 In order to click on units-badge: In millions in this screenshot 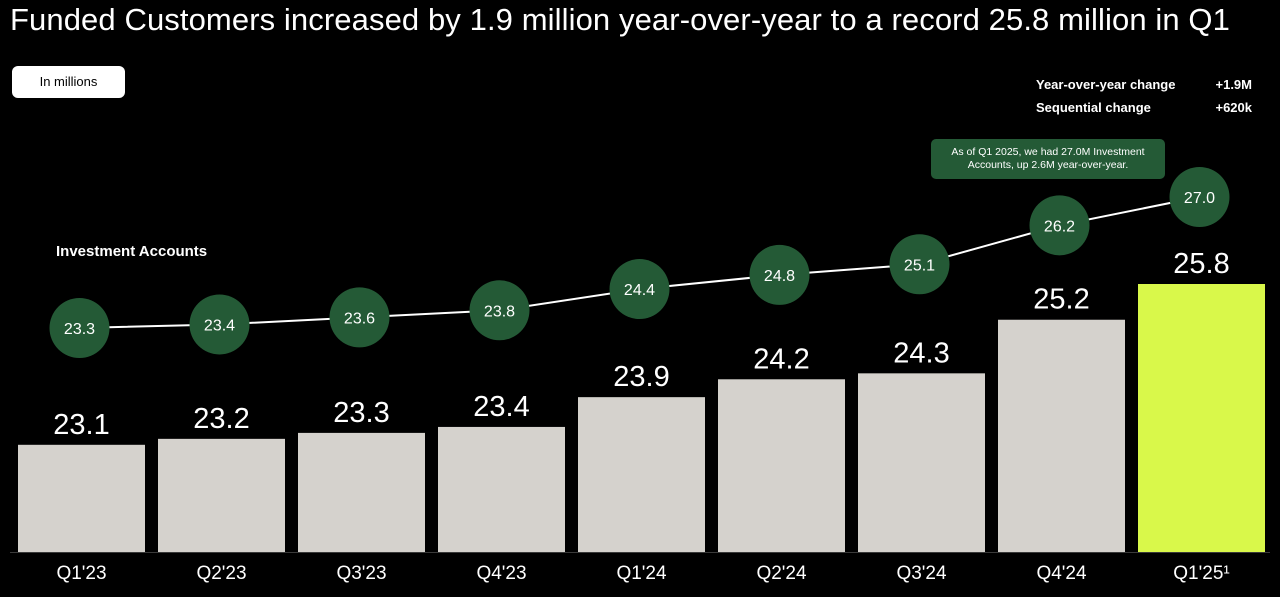, I will do `click(68, 82)`.